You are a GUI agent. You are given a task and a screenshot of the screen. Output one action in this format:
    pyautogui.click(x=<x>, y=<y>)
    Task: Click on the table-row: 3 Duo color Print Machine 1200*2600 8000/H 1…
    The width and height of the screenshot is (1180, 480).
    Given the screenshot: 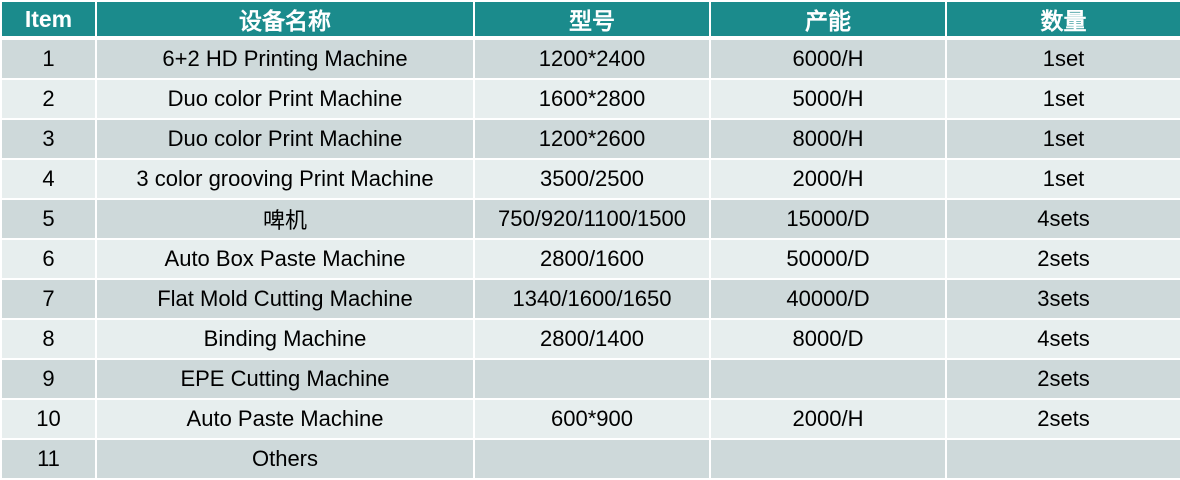 What is the action you would take?
    pyautogui.click(x=590, y=139)
    